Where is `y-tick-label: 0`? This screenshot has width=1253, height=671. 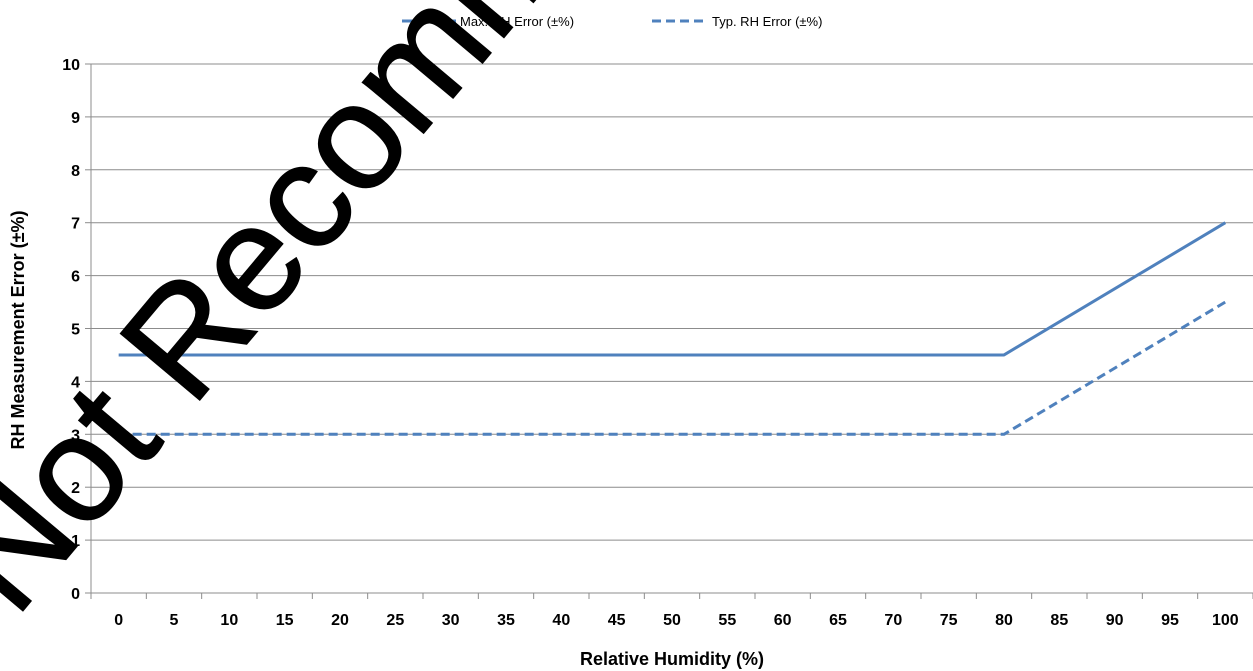
y-tick-label: 0 is located at coordinates (75, 594).